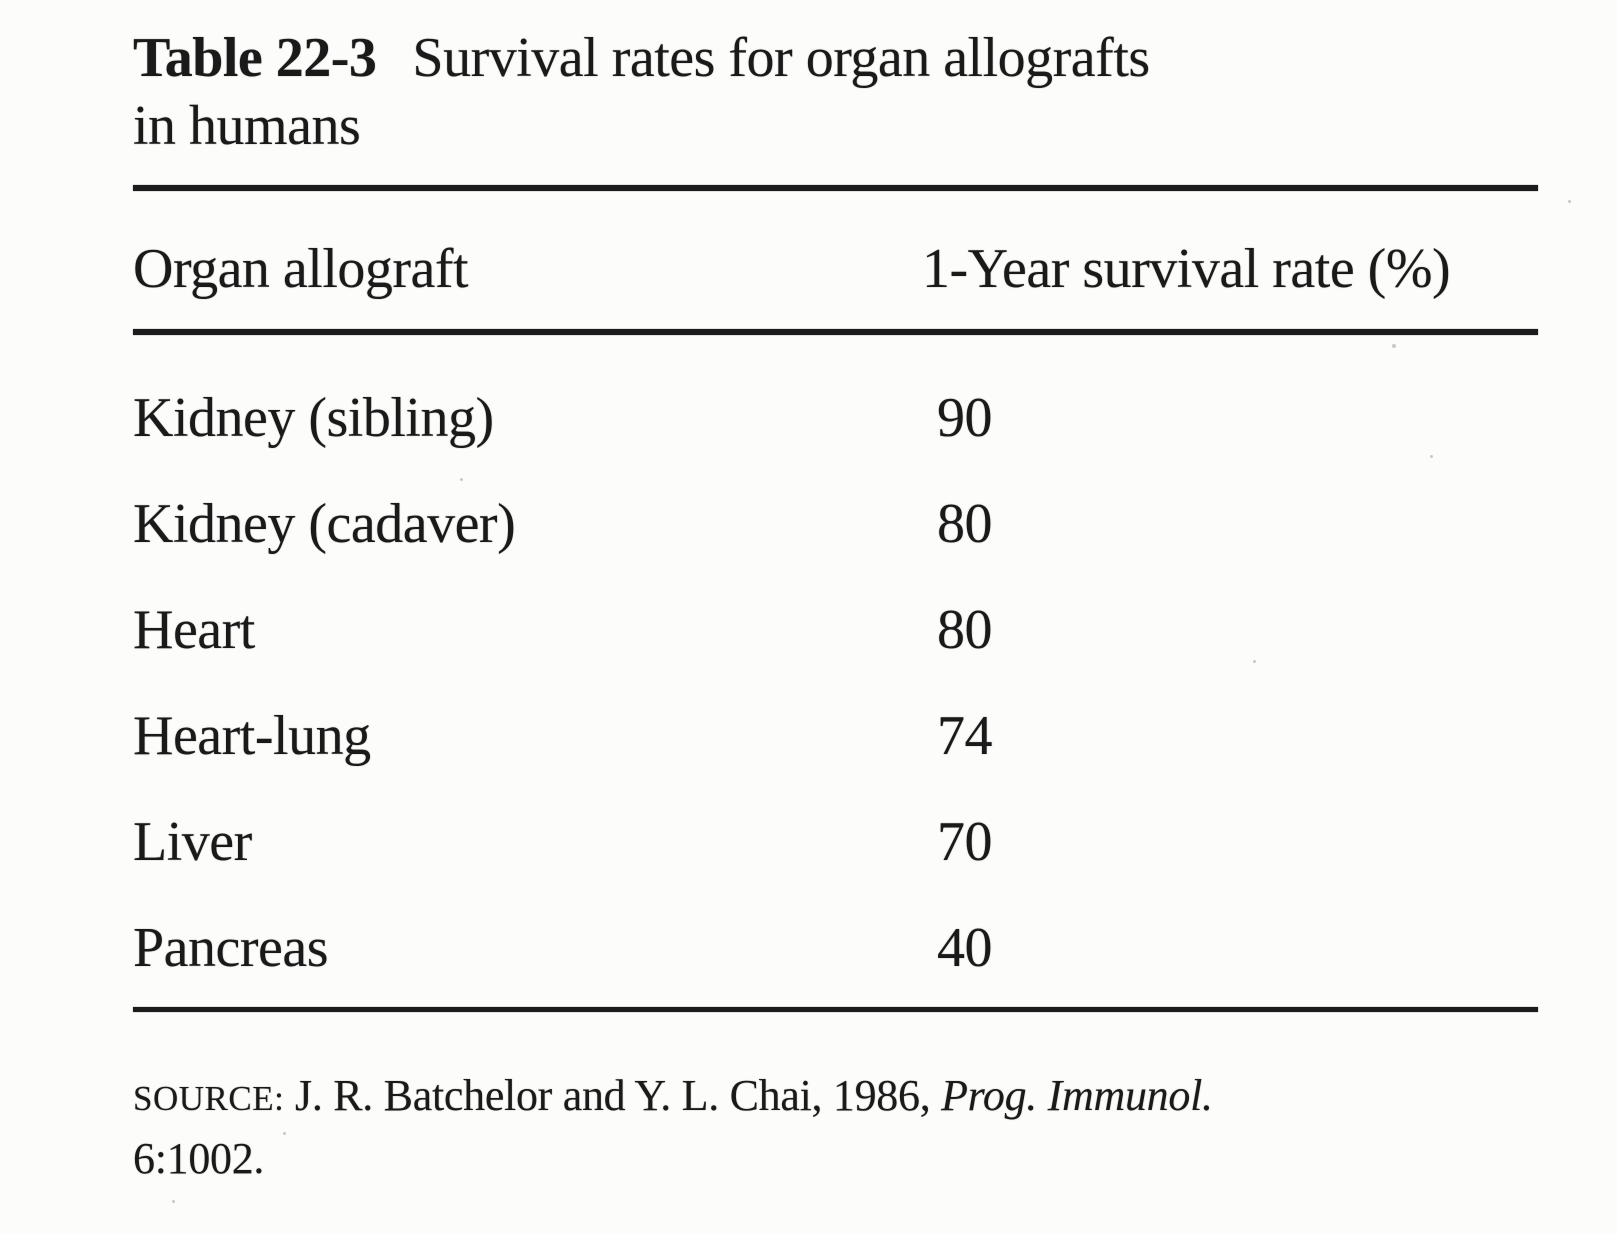 Image resolution: width=1617 pixels, height=1234 pixels. What do you see at coordinates (835, 439) in the screenshot?
I see `table-row: Kidney (sibling) 90` at bounding box center [835, 439].